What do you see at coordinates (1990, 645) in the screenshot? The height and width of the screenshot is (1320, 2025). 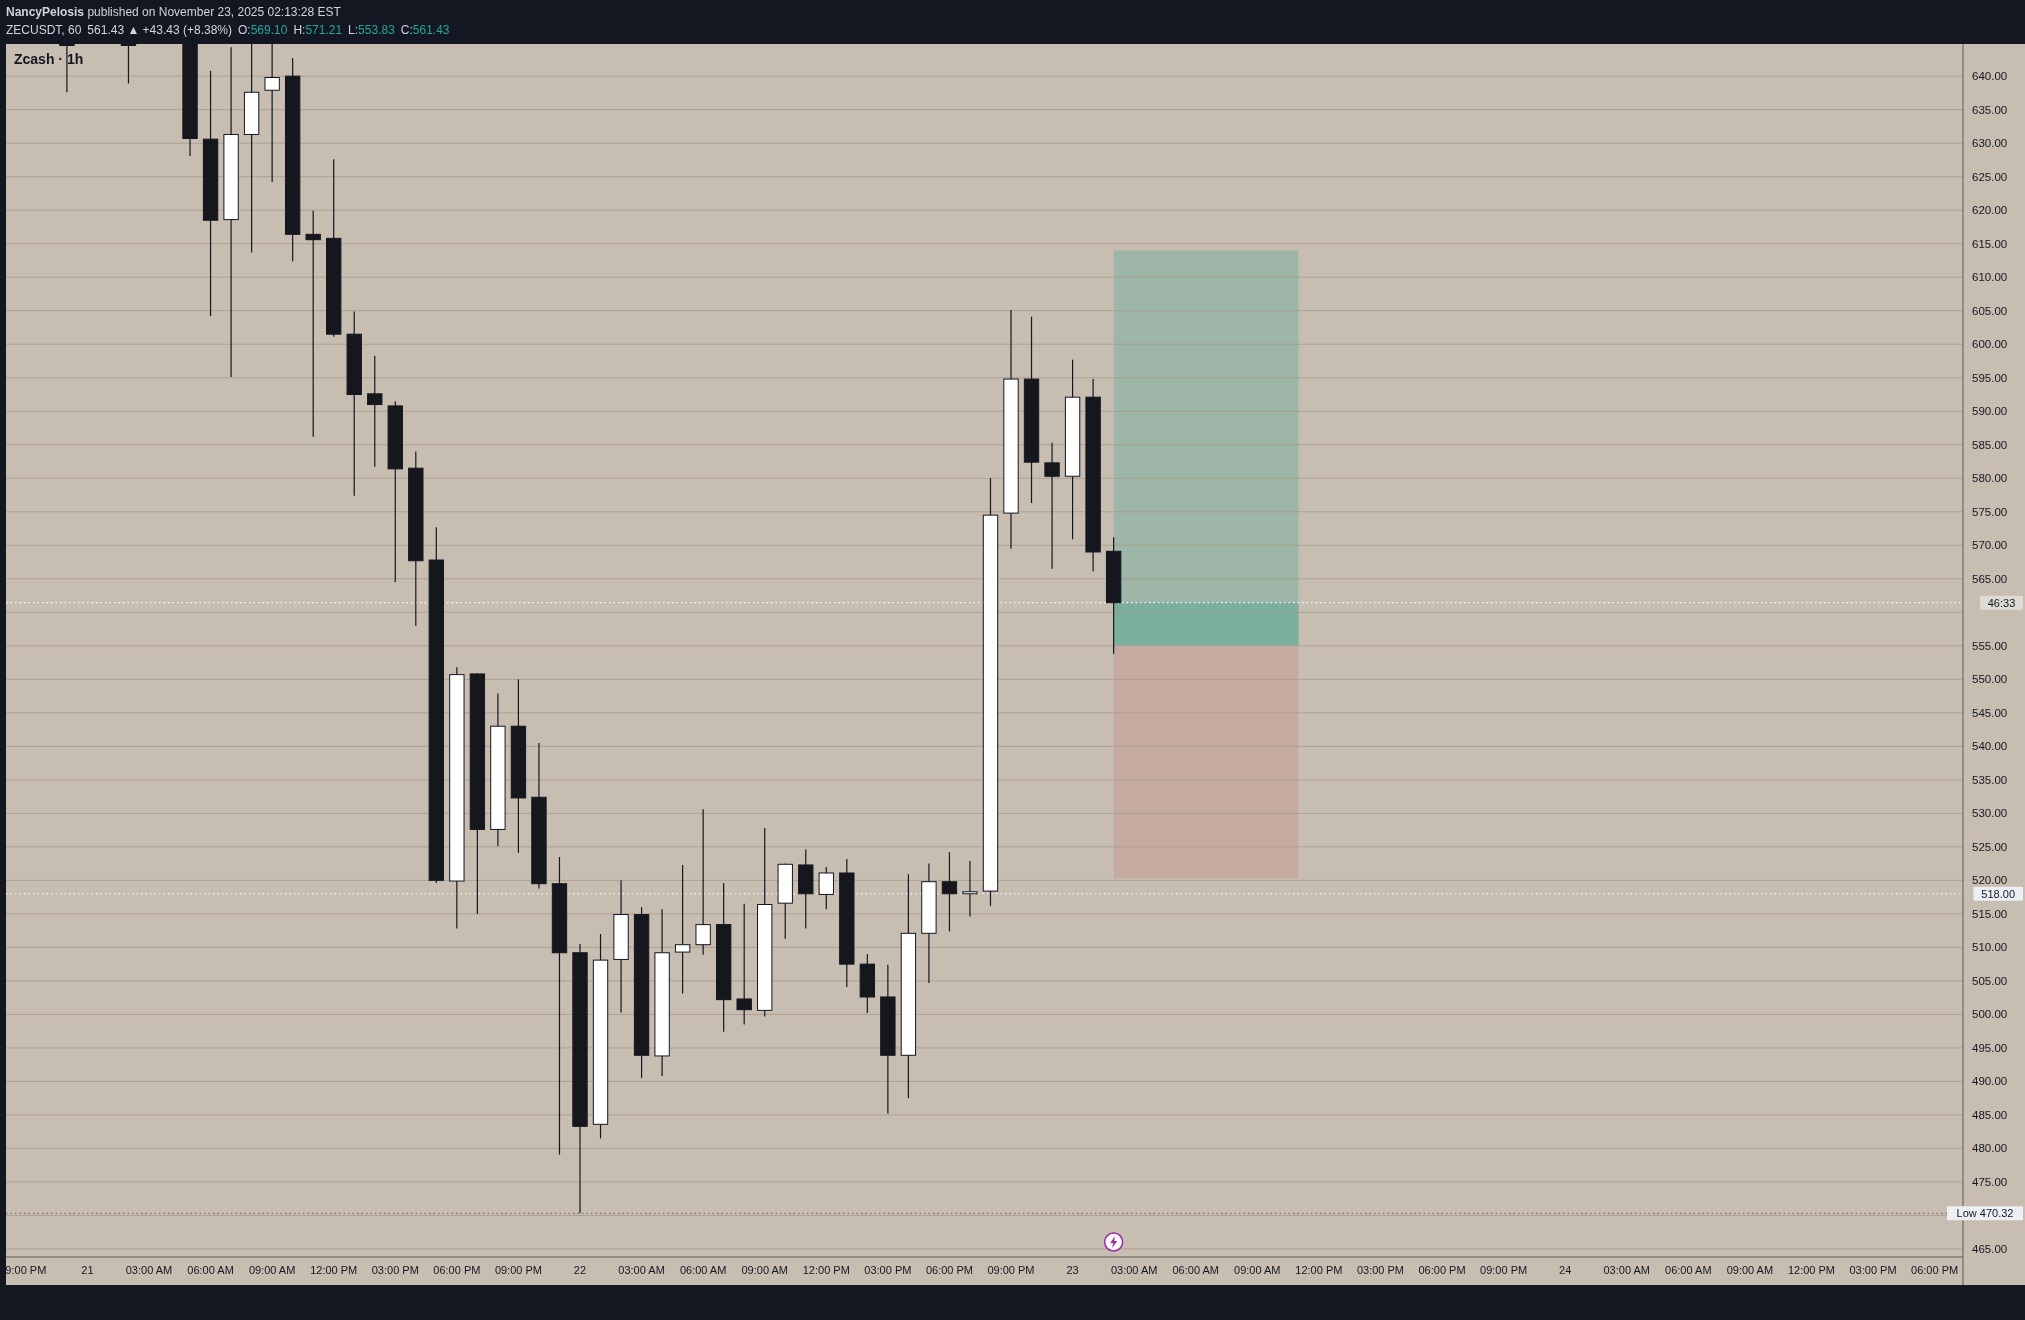 I see `y-tick-label: 555.00` at bounding box center [1990, 645].